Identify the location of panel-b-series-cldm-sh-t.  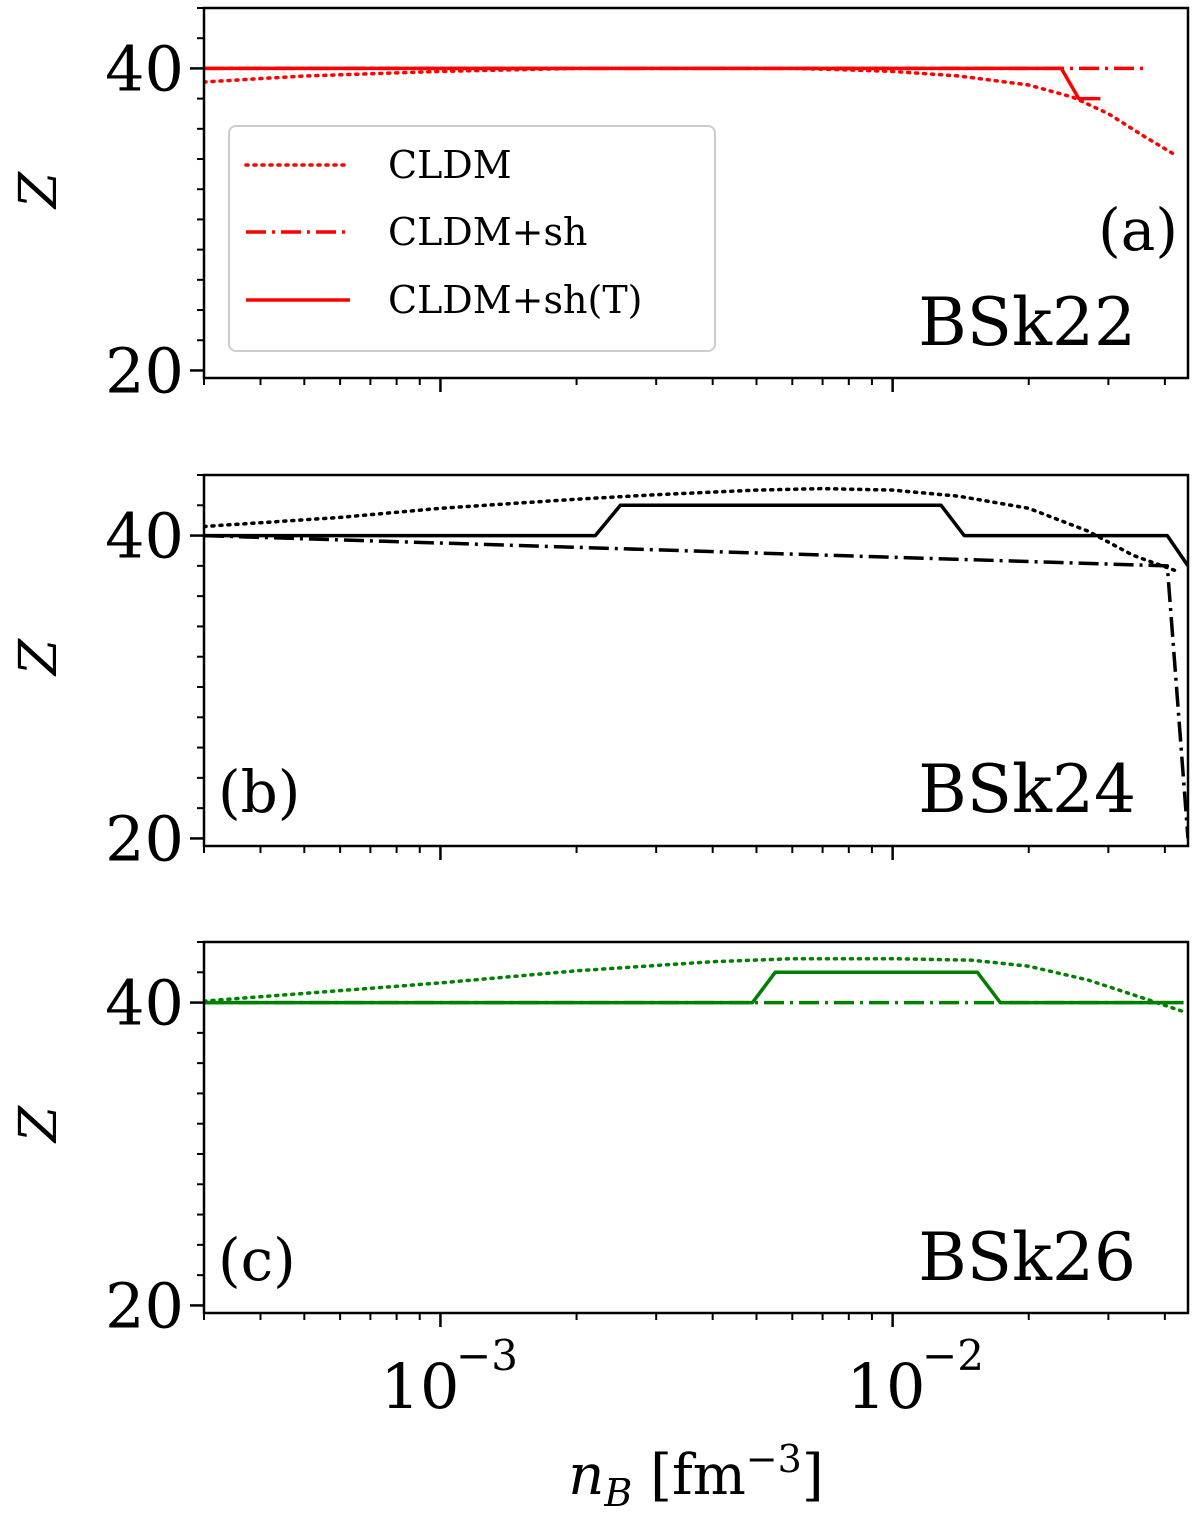
(696, 535).